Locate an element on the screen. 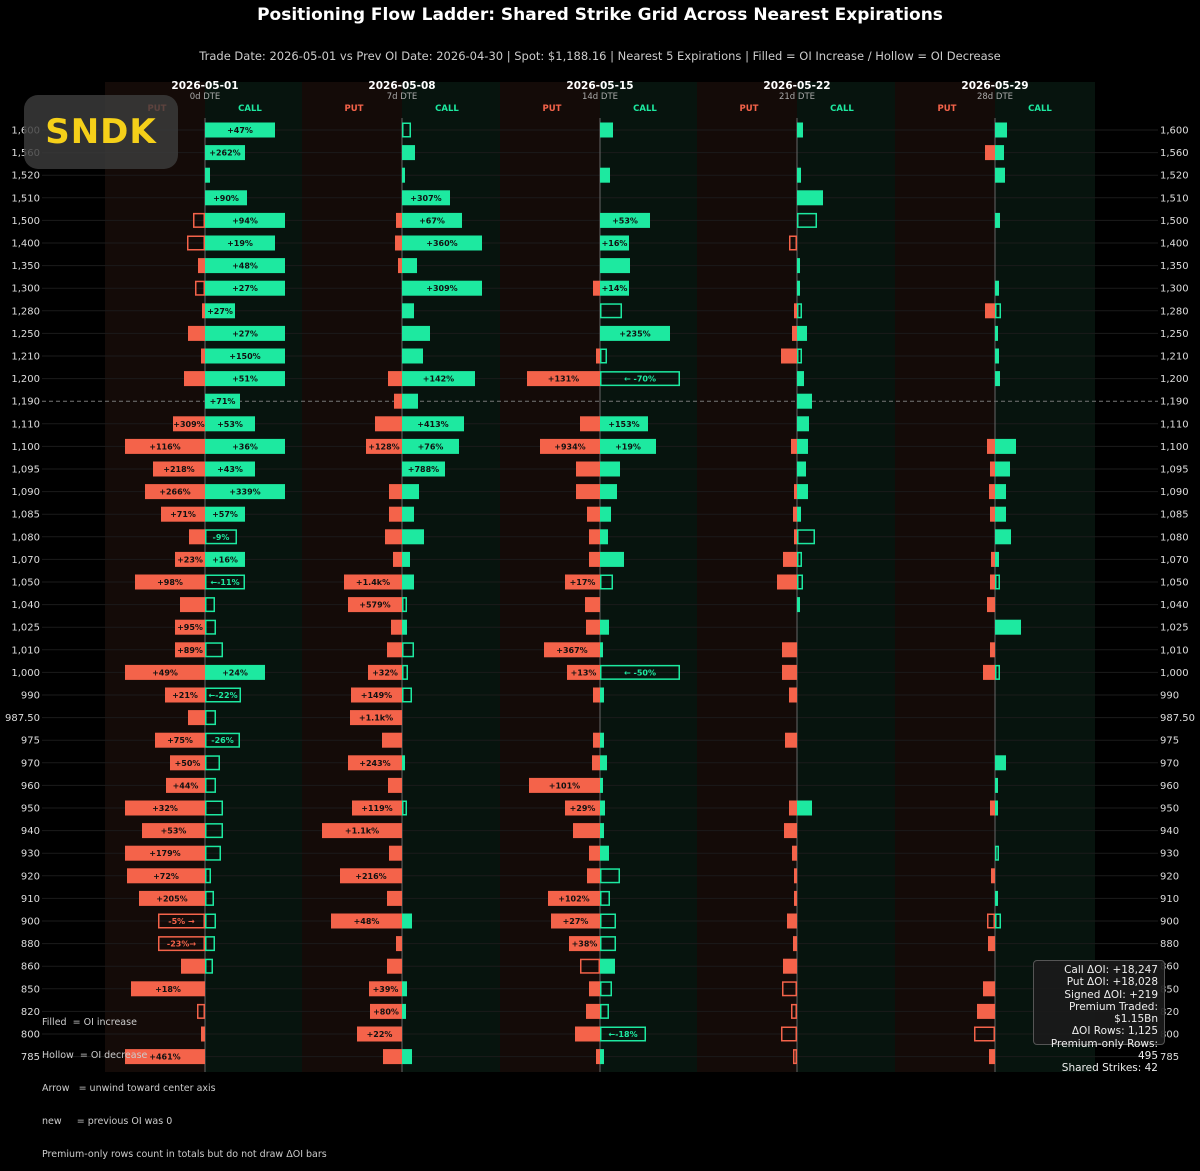 The image size is (1200, 1171). strike-tick-label-left: 1,510 is located at coordinates (25, 198).